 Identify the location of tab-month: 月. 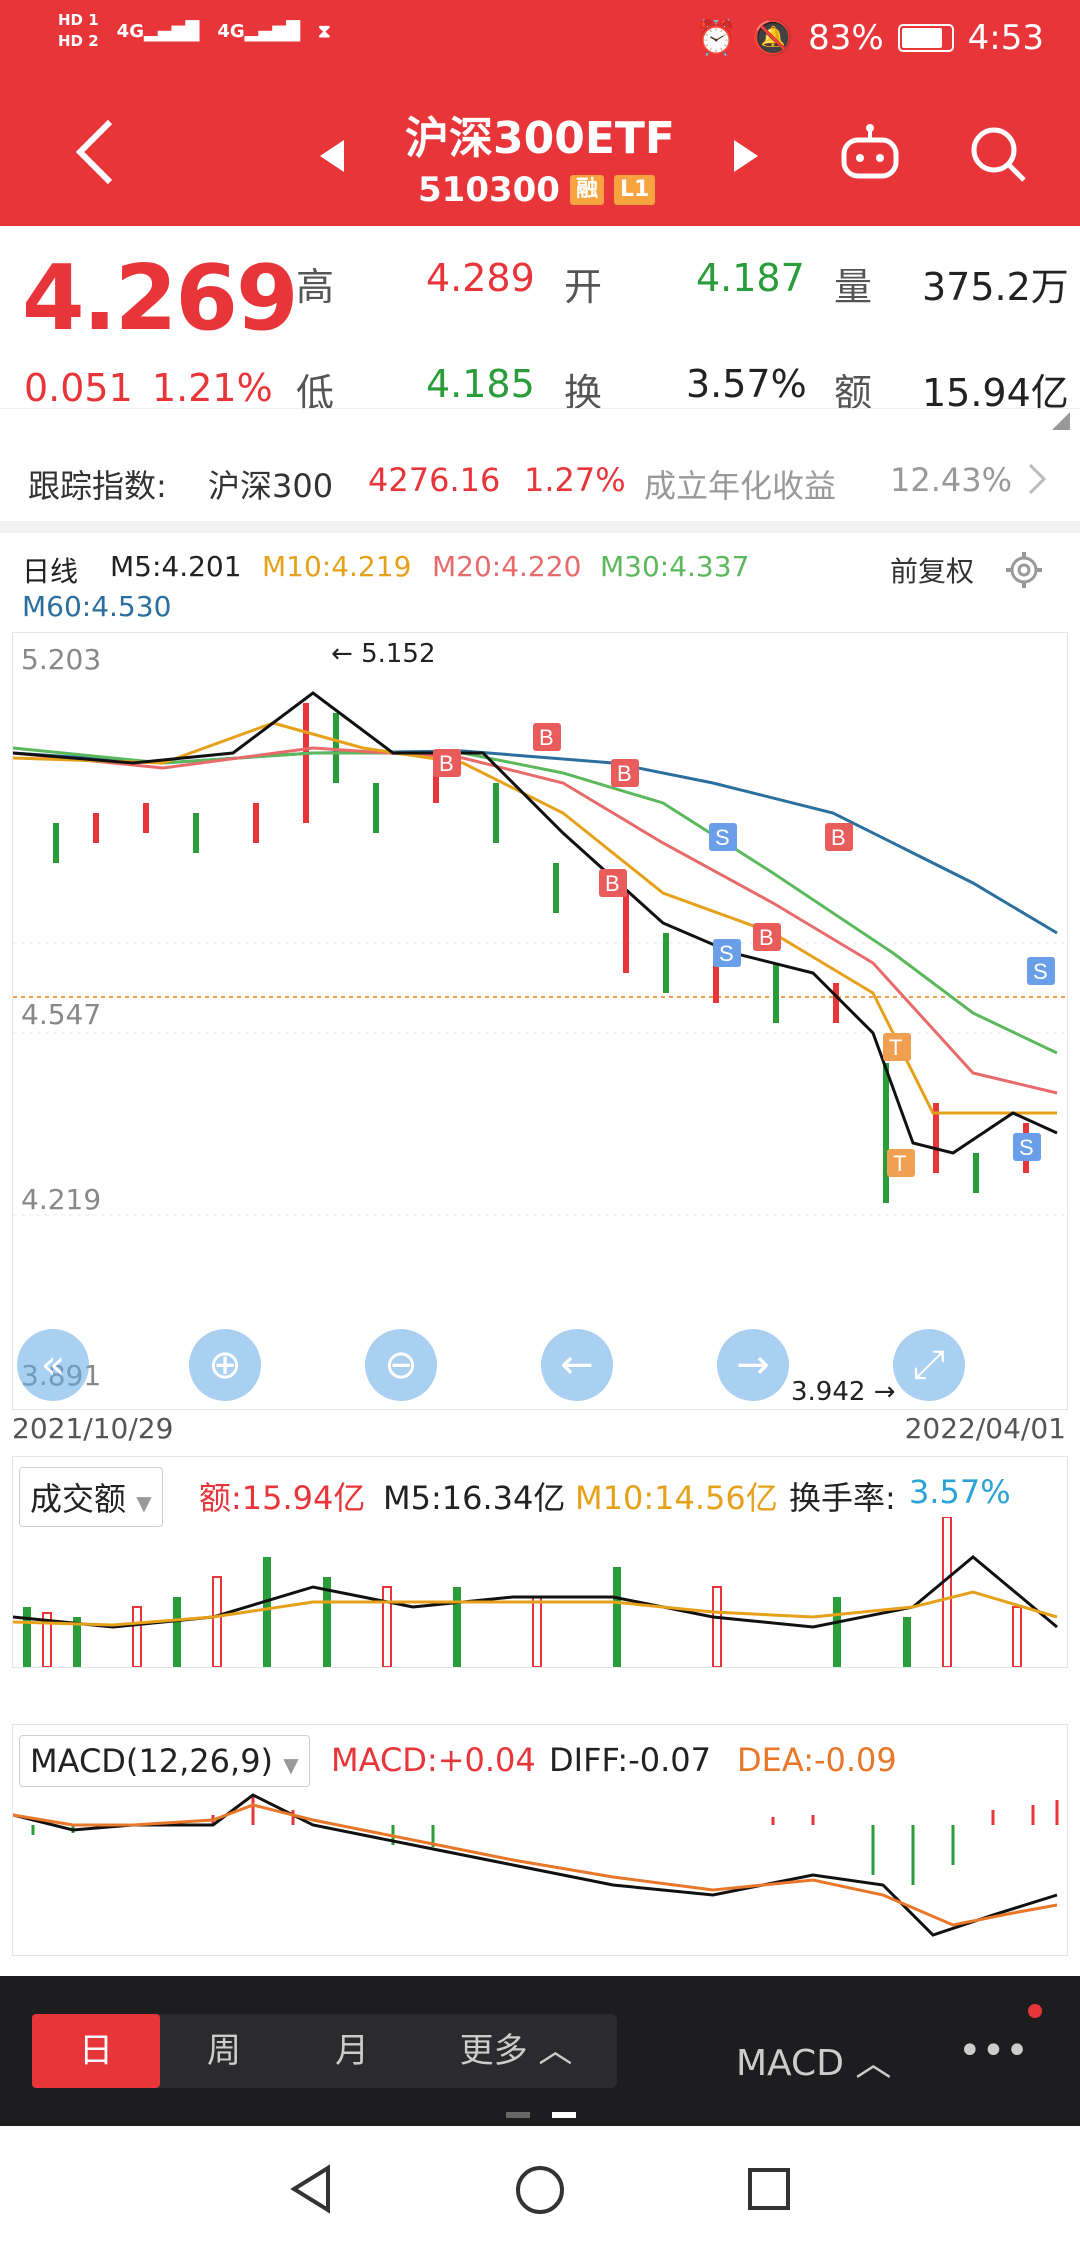
(352, 2051).